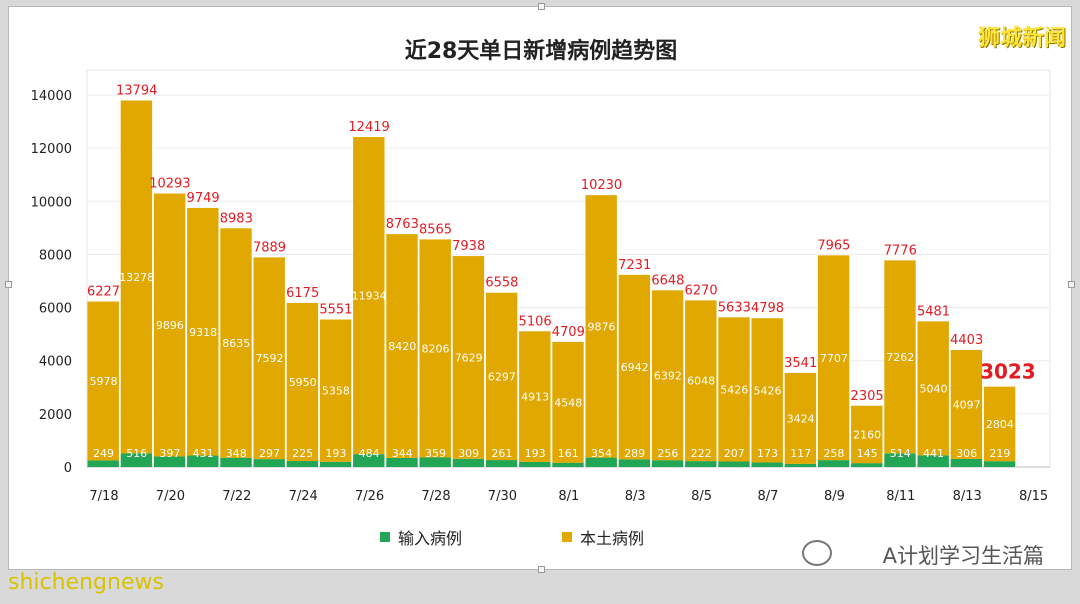  Describe the element at coordinates (435, 496) in the screenshot. I see `x-tick-label: 7/28` at that location.